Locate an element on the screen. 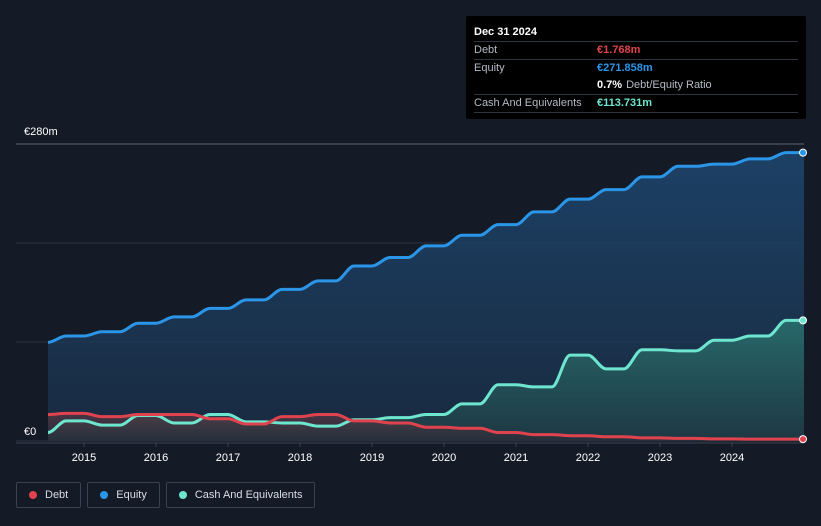 The image size is (821, 526). tooltip-cash-label: Cash And Equivalents is located at coordinates (528, 103).